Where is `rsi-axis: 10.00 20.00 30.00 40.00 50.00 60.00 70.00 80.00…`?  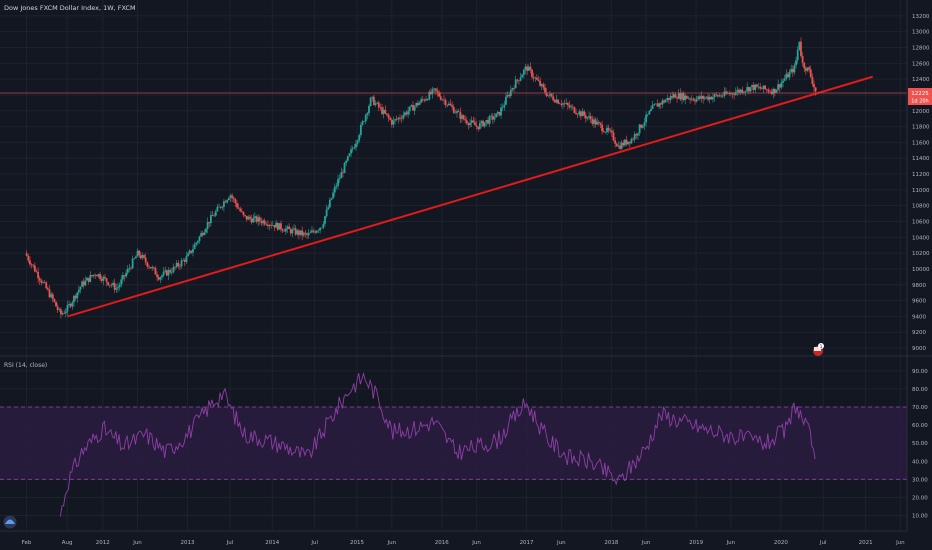 rsi-axis: 10.00 20.00 30.00 40.00 50.00 60.00 70.00 80.00… is located at coordinates (920, 444).